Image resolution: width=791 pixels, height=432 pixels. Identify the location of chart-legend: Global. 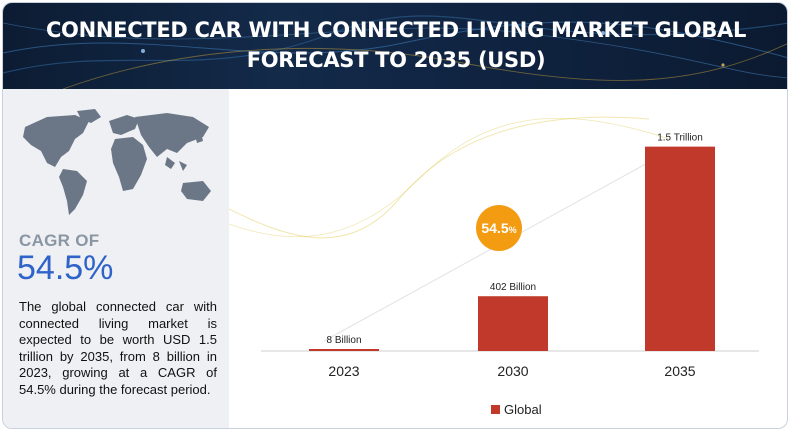
(516, 409).